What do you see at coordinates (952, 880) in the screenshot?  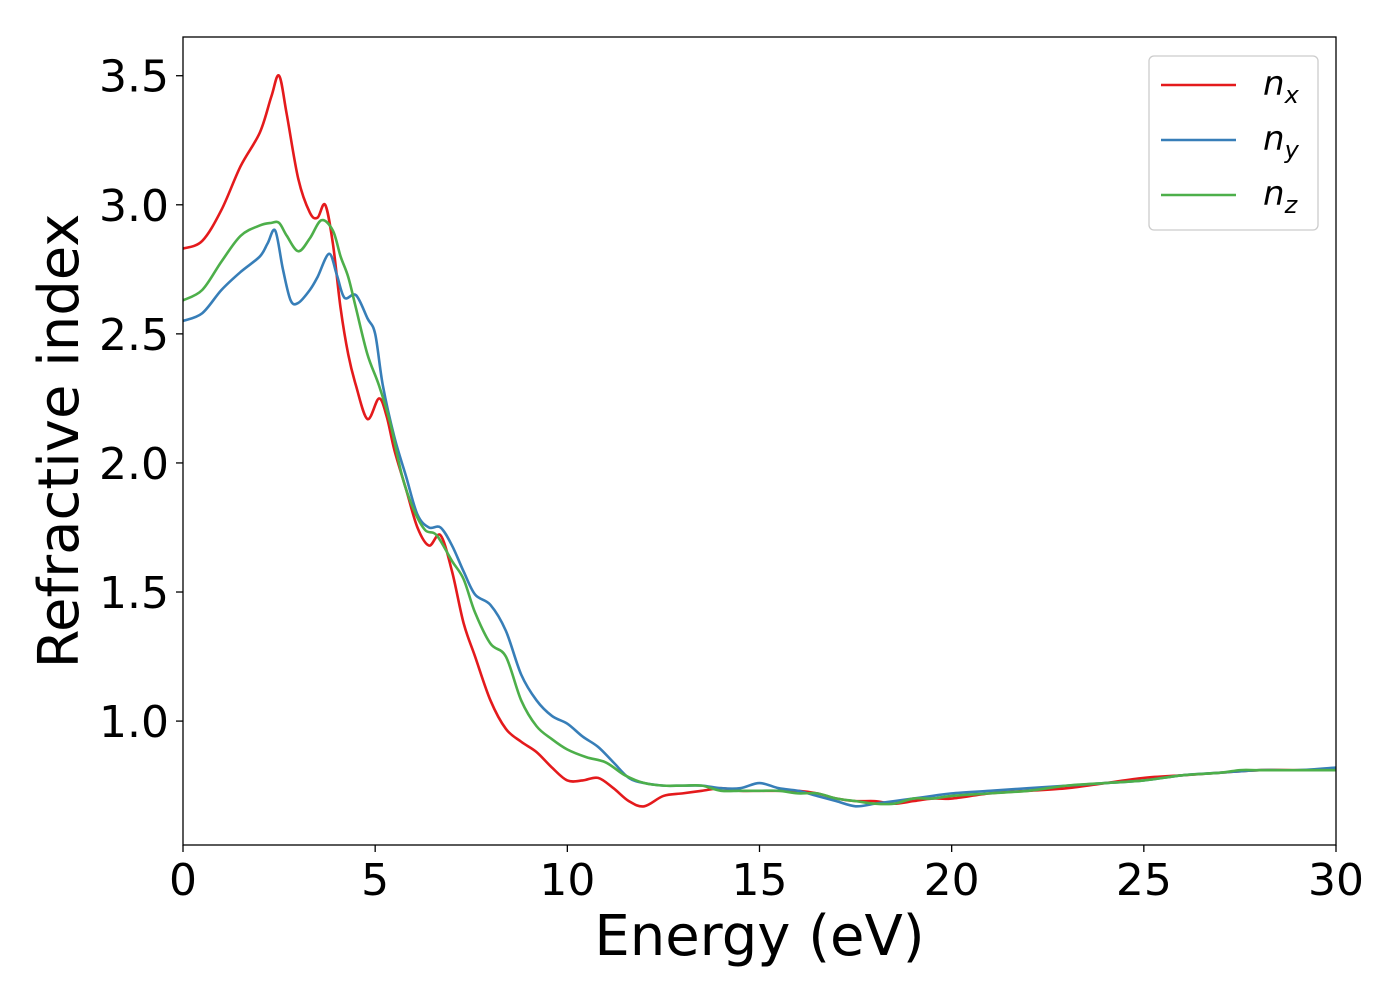 I see `x-tick-label: 20` at bounding box center [952, 880].